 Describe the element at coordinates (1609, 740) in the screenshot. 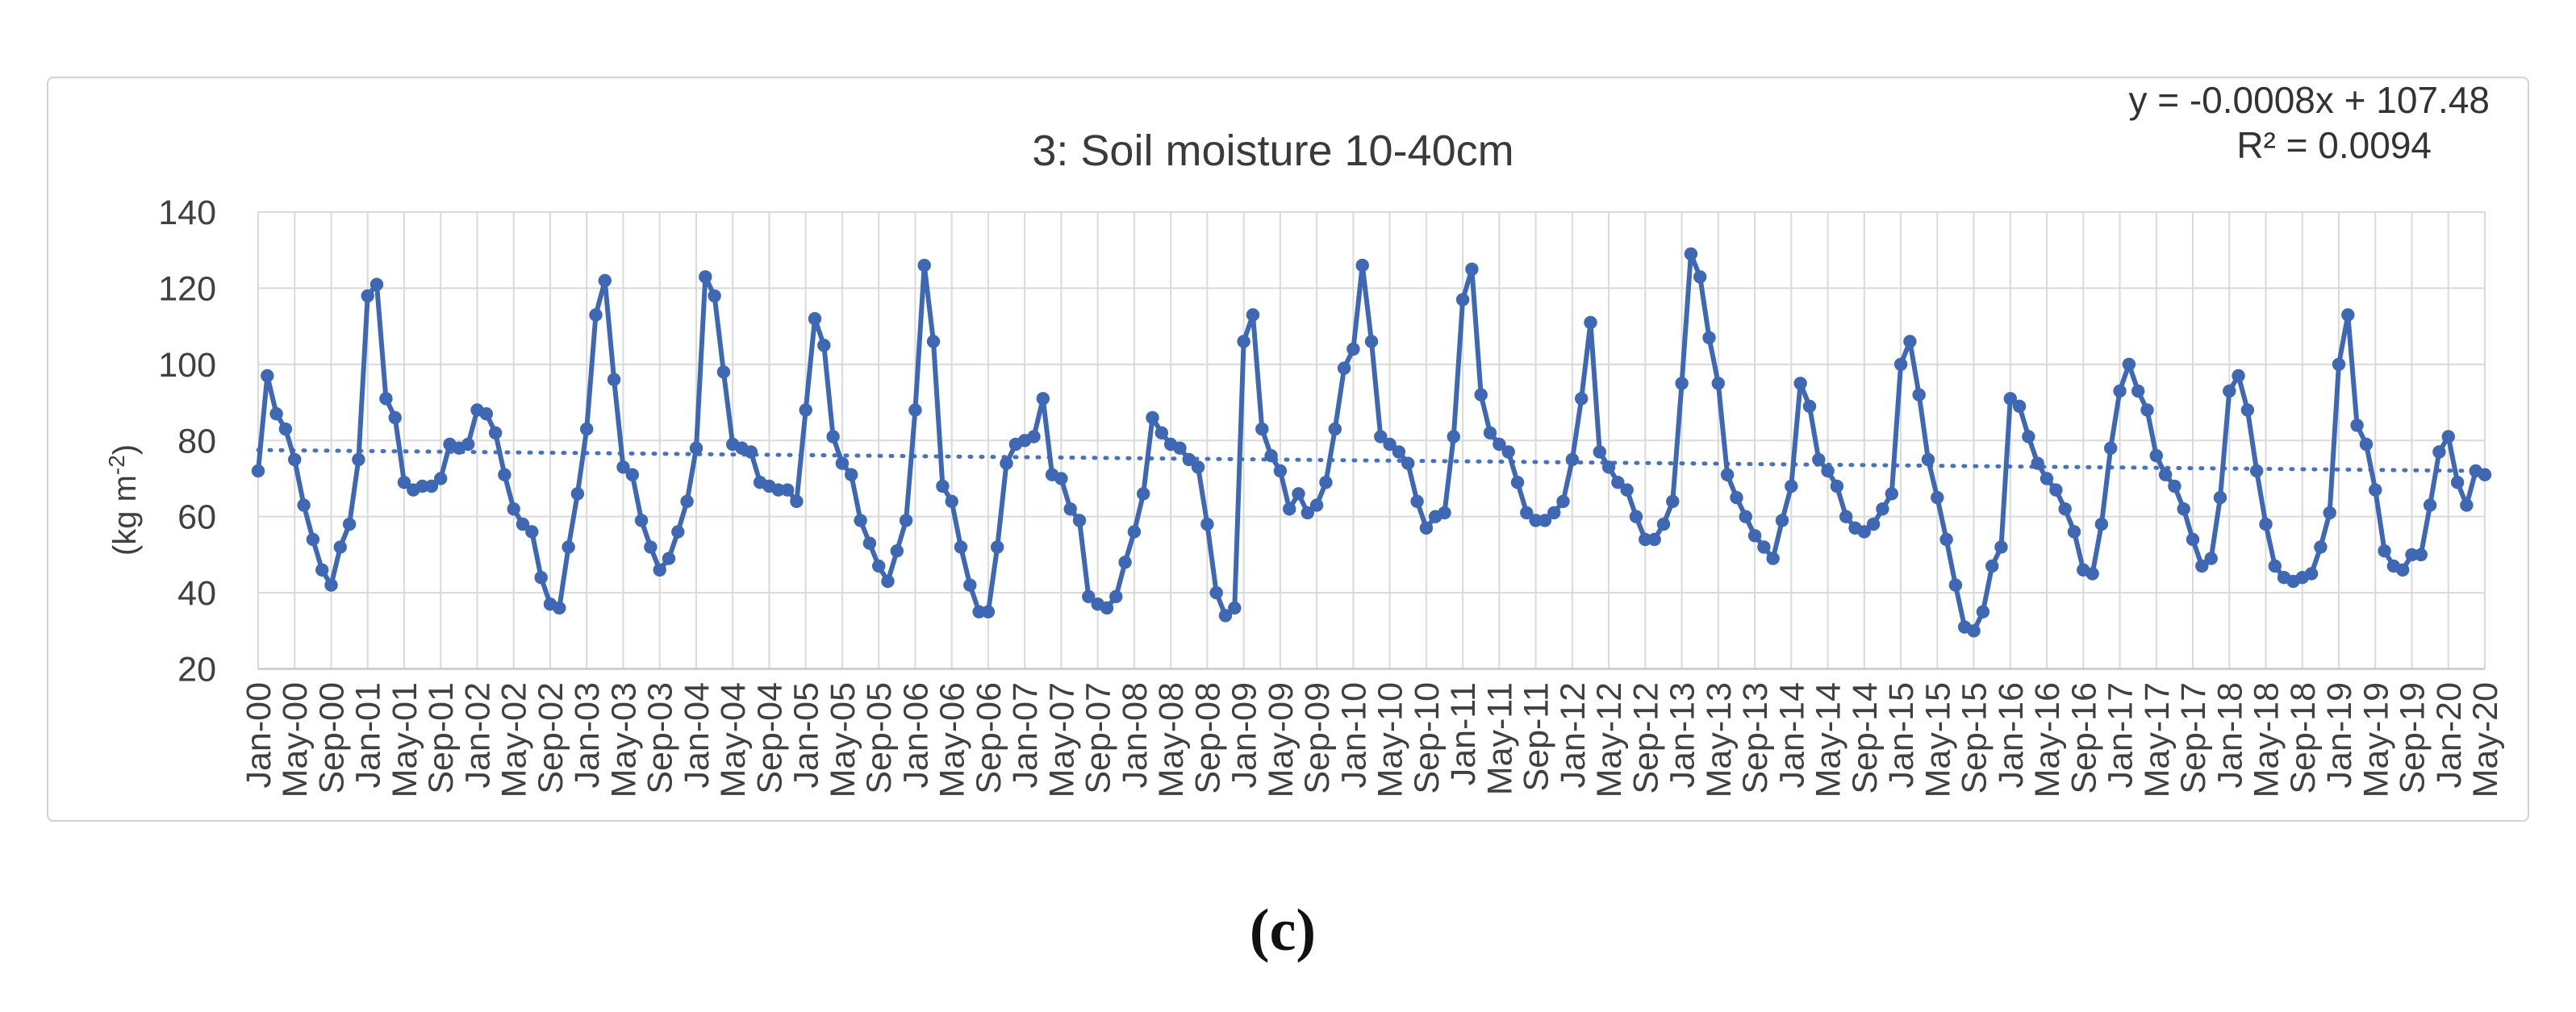

I see `x-tick-label: May-12` at that location.